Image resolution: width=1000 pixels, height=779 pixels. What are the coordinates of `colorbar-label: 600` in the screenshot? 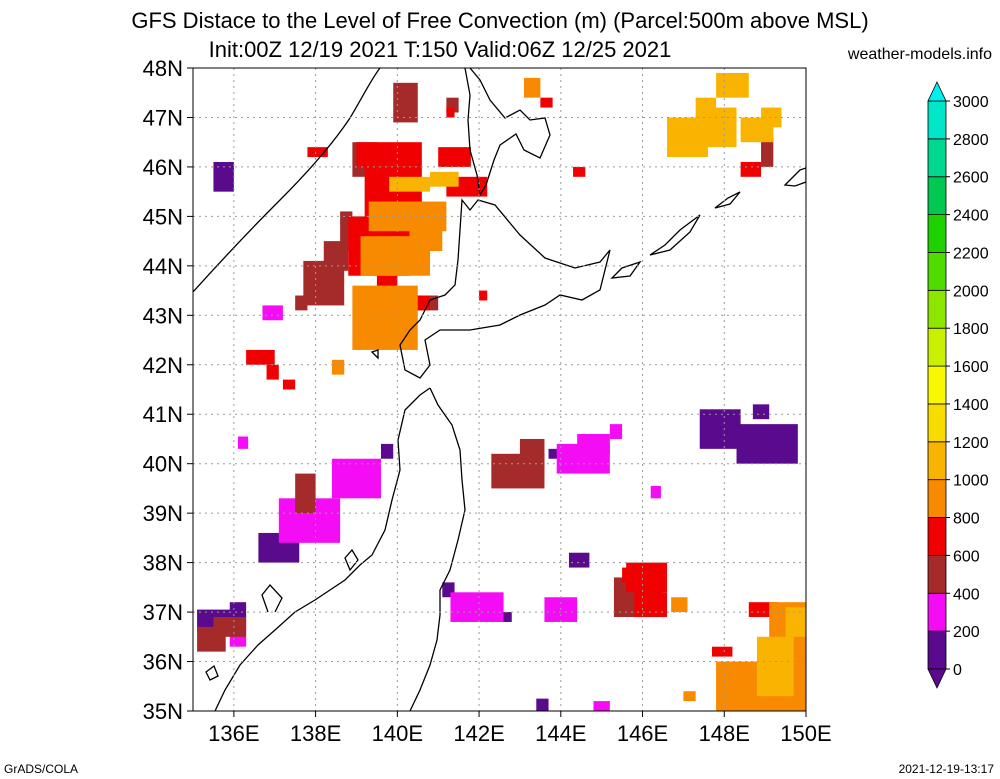 It's located at (966, 556).